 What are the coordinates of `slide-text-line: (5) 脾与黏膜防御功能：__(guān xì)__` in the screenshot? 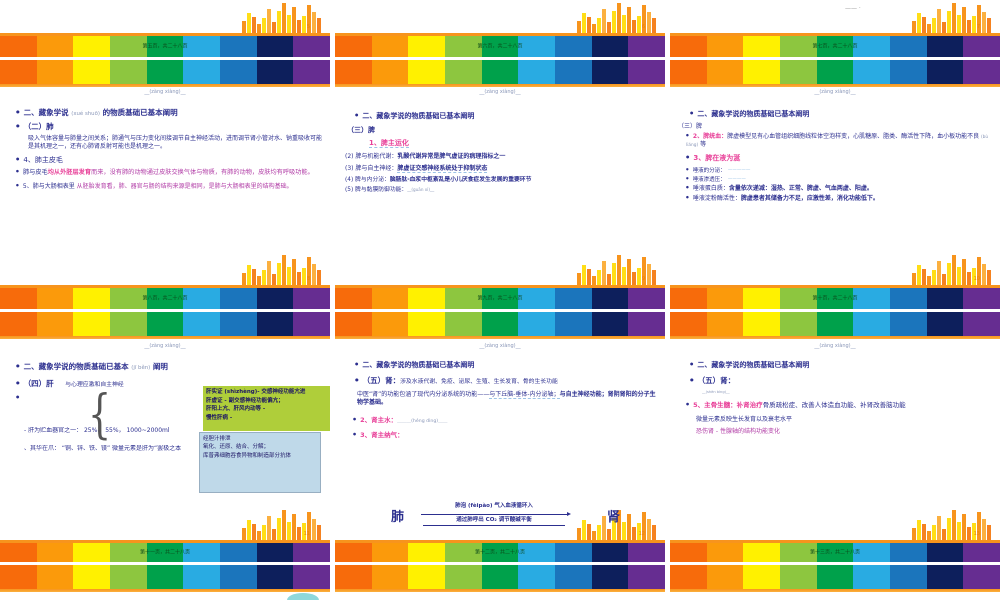 It's located at (503, 191).